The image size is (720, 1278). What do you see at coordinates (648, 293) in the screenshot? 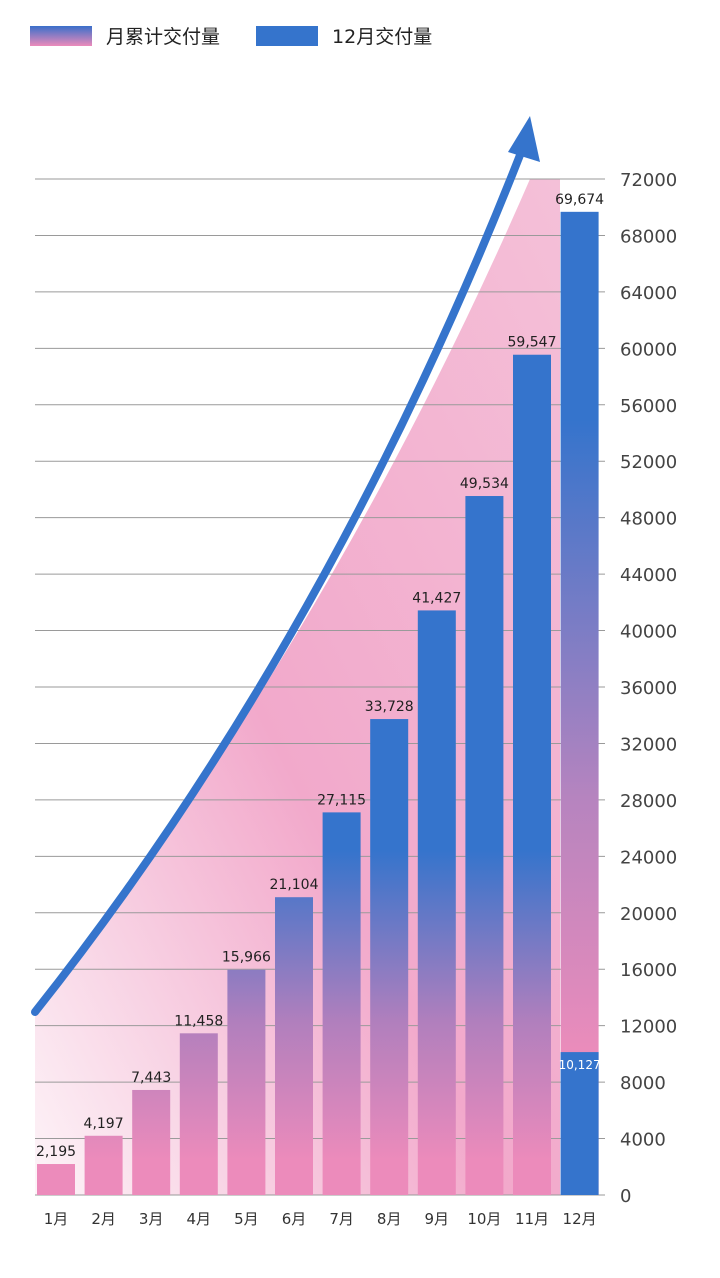
I see `y-tick-label: 64000` at bounding box center [648, 293].